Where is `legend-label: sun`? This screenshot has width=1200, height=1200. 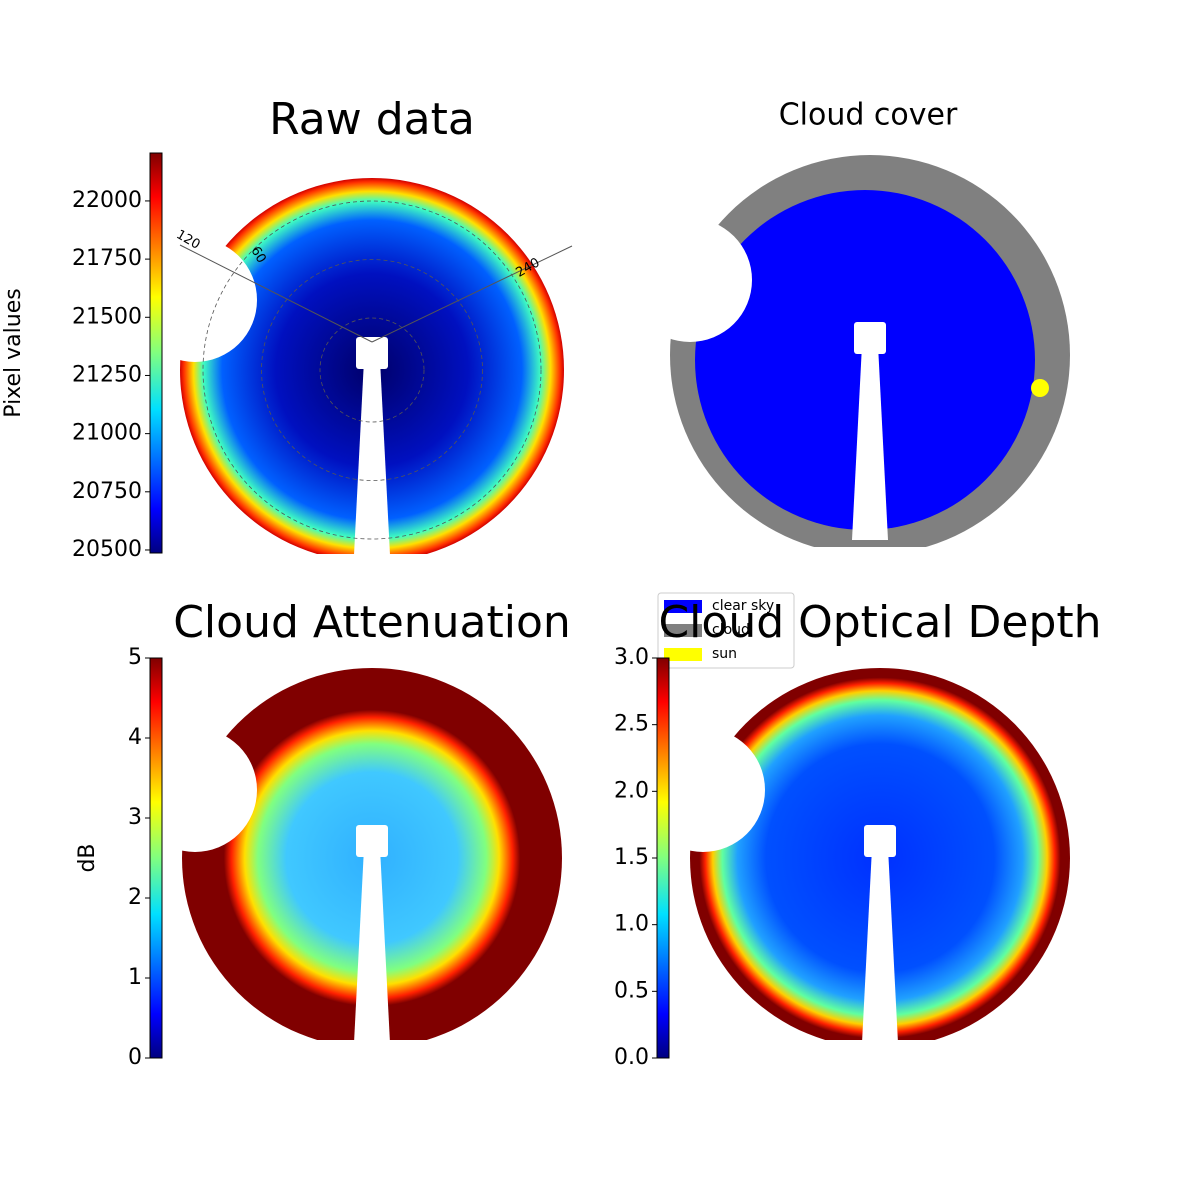
legend-label: sun is located at coordinates (724, 654).